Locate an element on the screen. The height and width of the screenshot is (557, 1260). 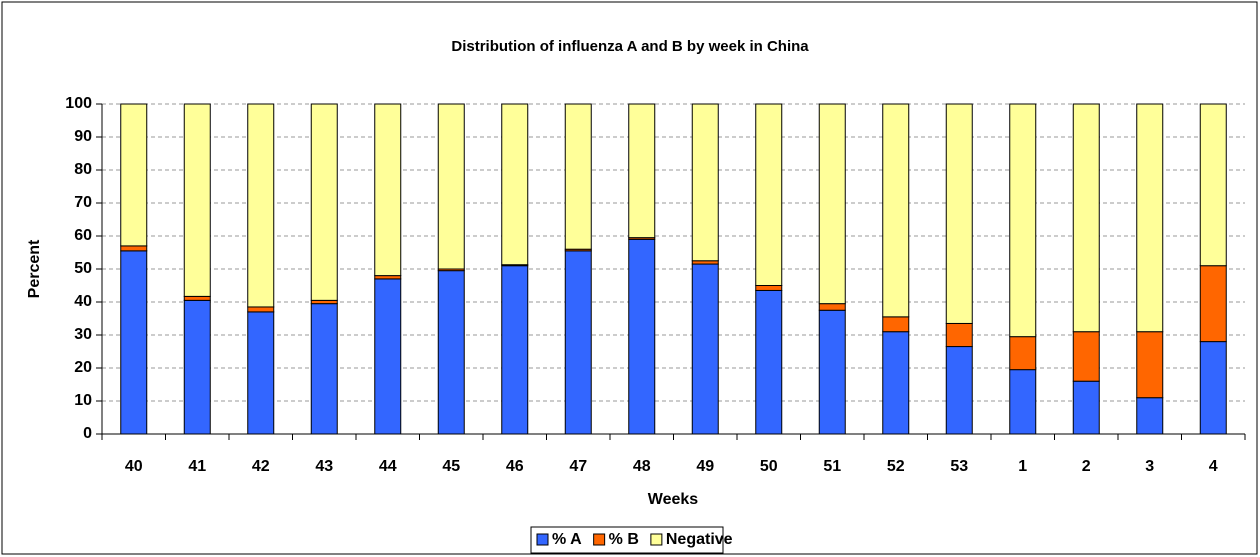
legend-box is located at coordinates (627, 540).